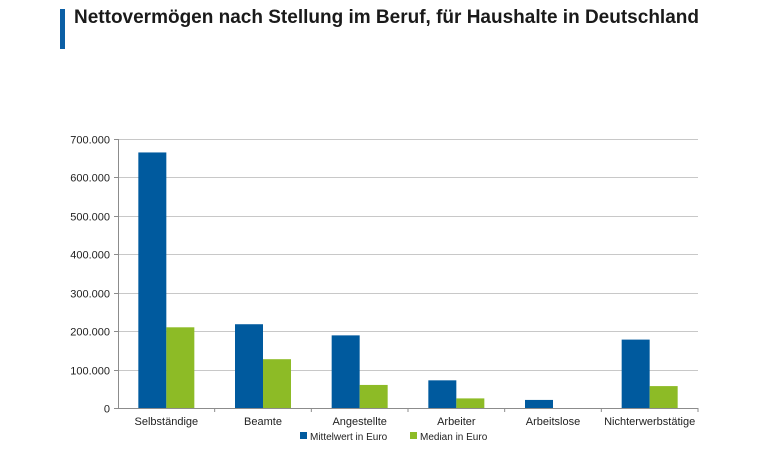 Image resolution: width=770 pixels, height=461 pixels. Describe the element at coordinates (167, 422) in the screenshot. I see `x-tick-label: Selbständige` at that location.